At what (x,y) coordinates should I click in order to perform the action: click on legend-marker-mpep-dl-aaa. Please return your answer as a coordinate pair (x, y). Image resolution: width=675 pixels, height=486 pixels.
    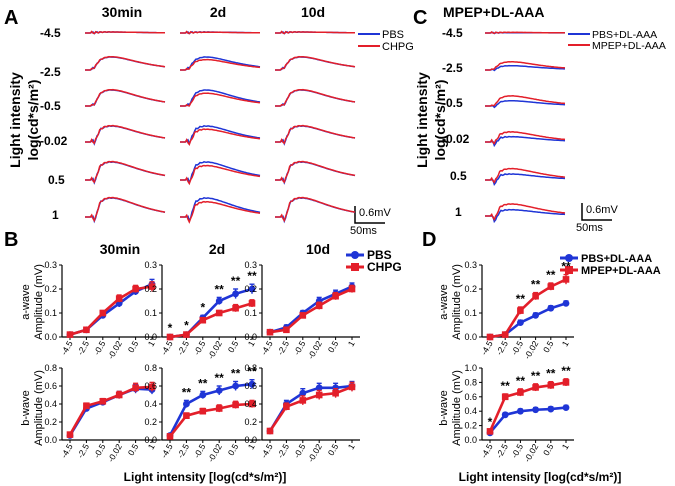
    Looking at the image, I should click on (569, 270).